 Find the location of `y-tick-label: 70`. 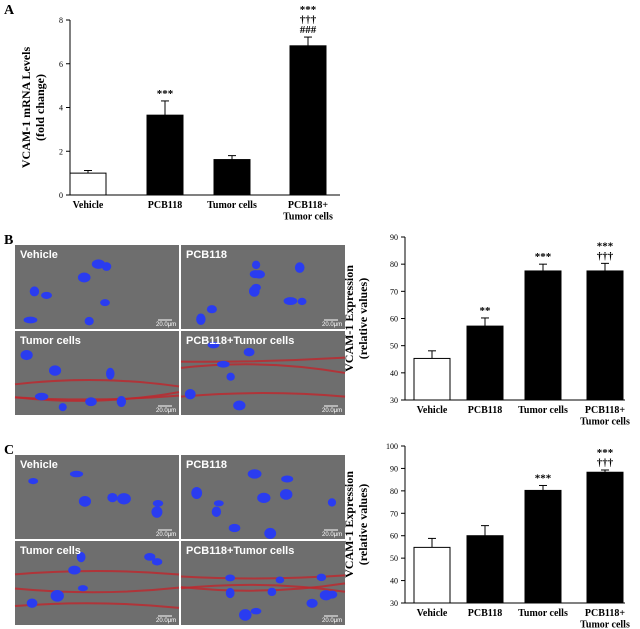

y-tick-label: 70 is located at coordinates (394, 291).